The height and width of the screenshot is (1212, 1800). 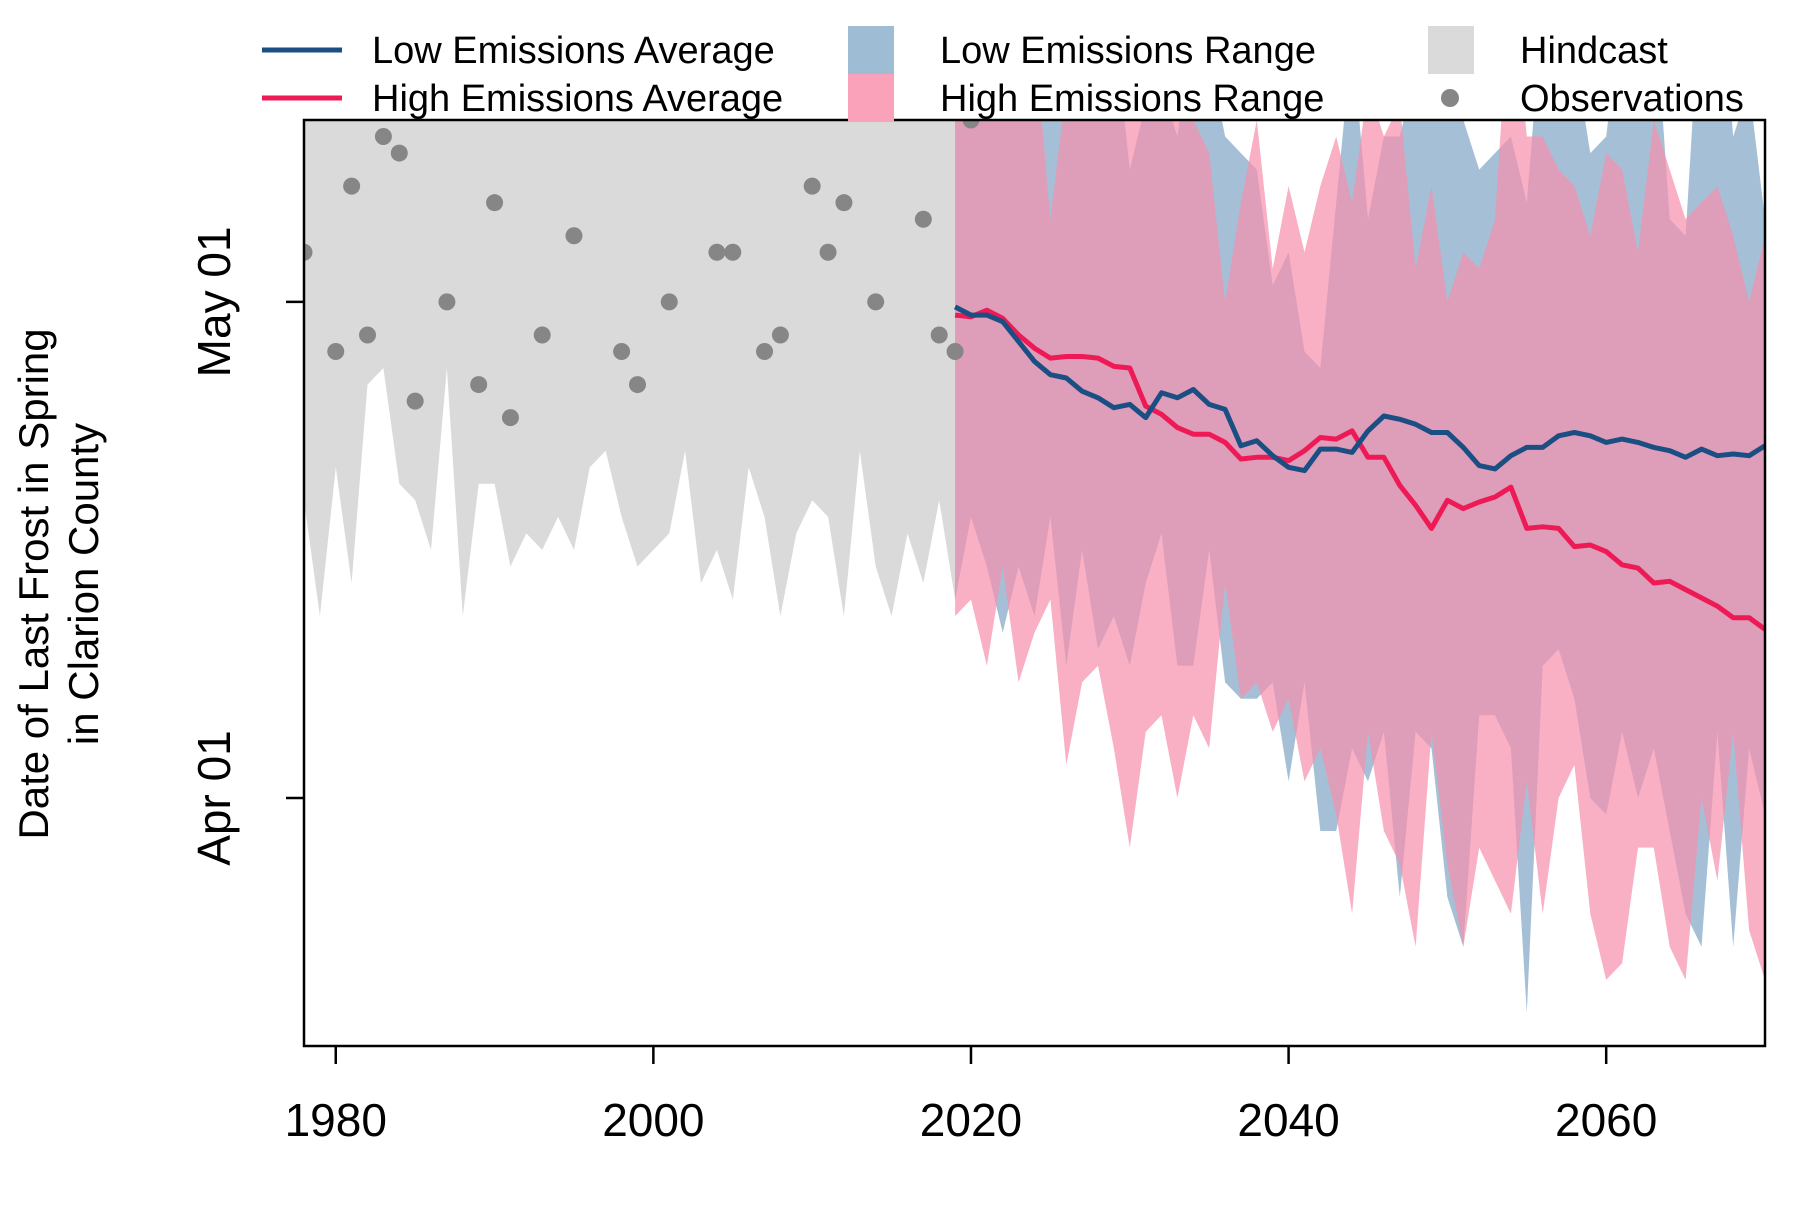 What do you see at coordinates (336, 1120) in the screenshot?
I see `x-tick-label: 1980` at bounding box center [336, 1120].